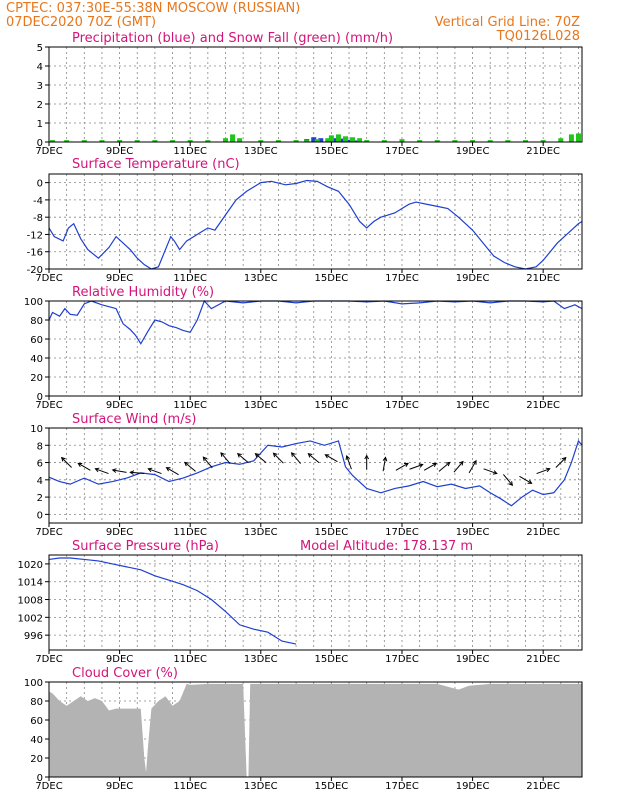  Describe the element at coordinates (156, 164) in the screenshot. I see `temperature-title: Surface Temperature (nC)` at that location.